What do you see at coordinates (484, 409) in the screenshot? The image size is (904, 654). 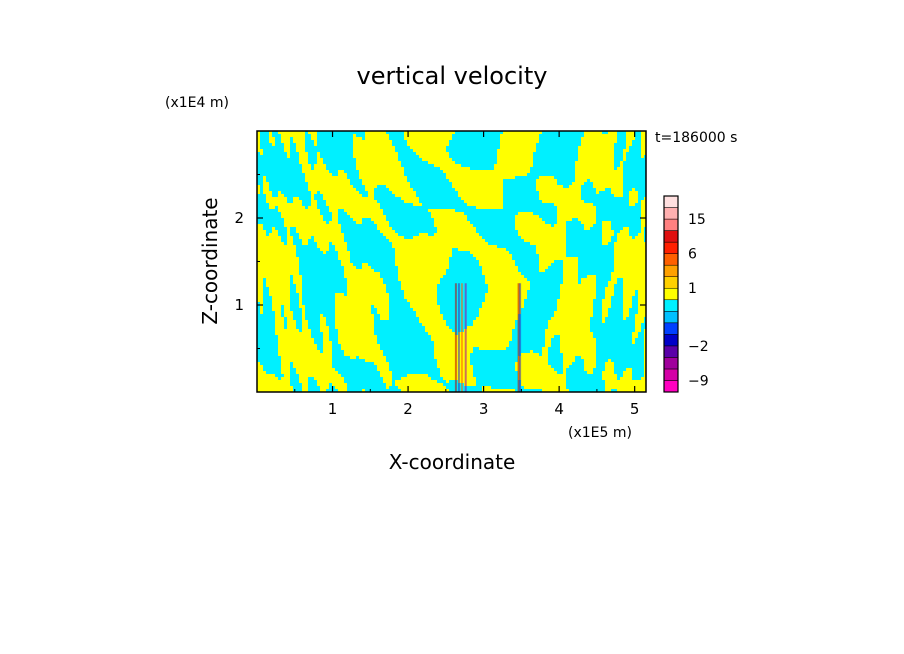 I see `x-tick-label: 3` at bounding box center [484, 409].